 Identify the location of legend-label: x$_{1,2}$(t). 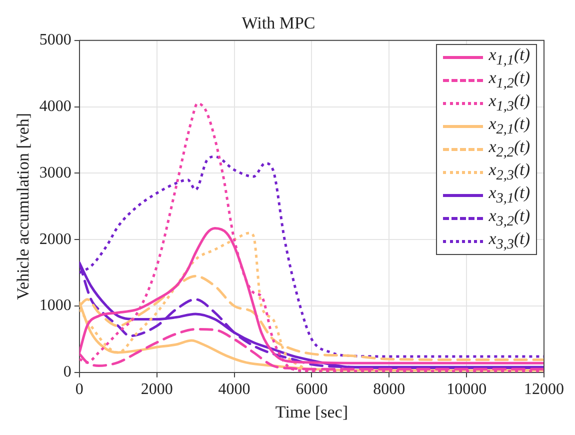
(509, 80).